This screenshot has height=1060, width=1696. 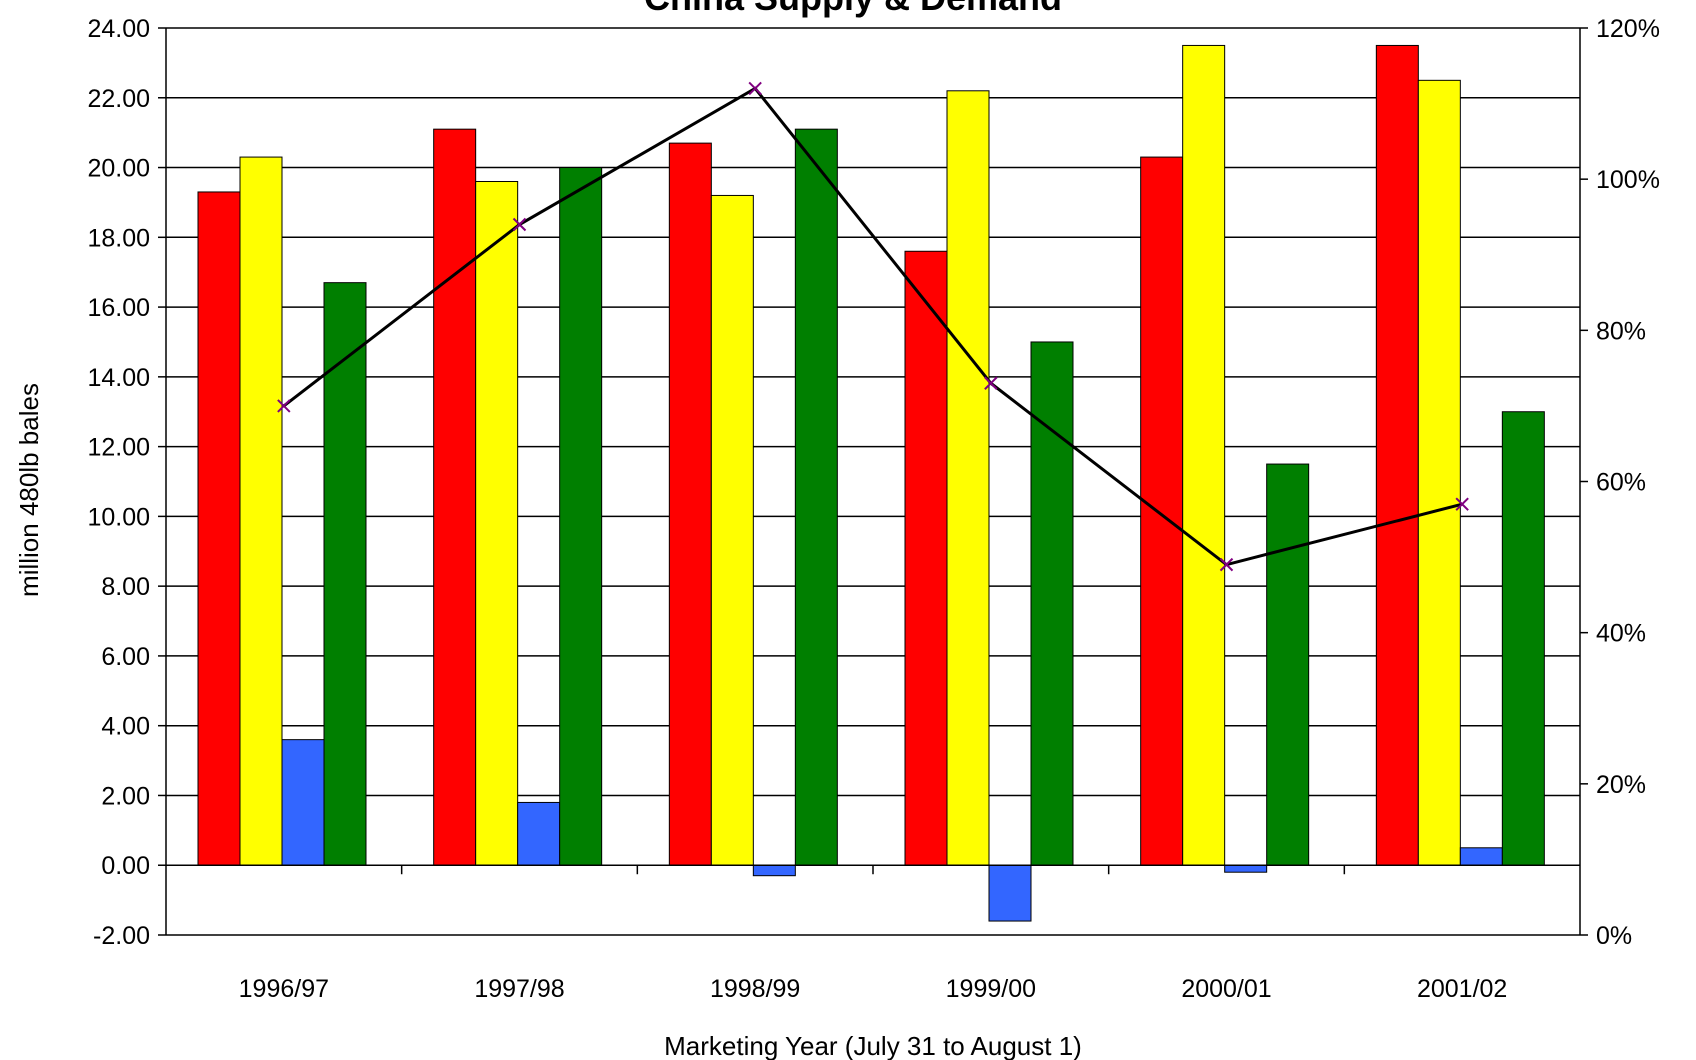 What do you see at coordinates (118, 308) in the screenshot?
I see `y-tick-label: 16.00` at bounding box center [118, 308].